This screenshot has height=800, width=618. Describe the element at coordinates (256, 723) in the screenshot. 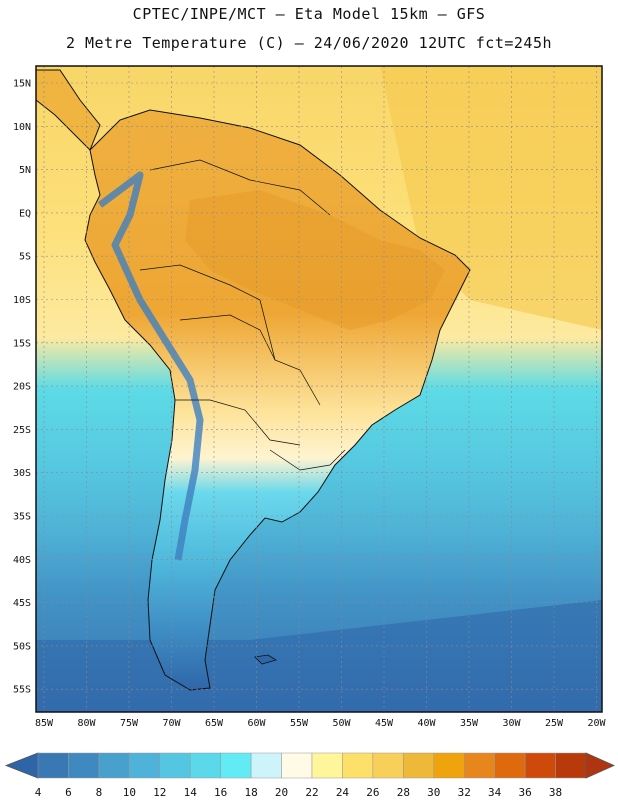

I see `lon-label: 60W` at that location.